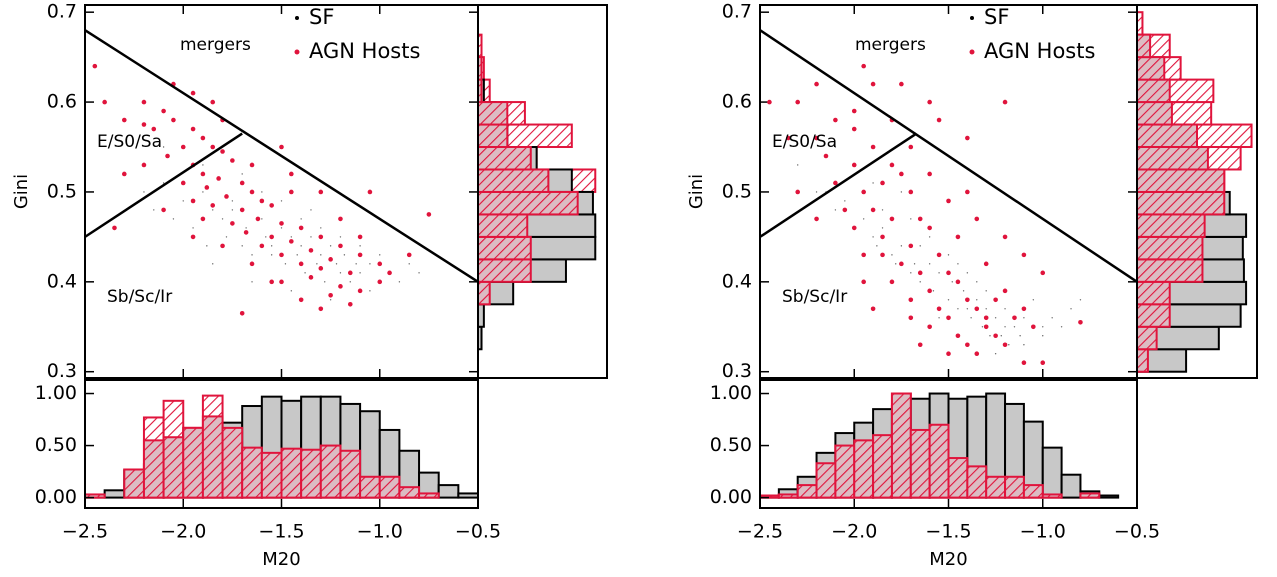 The width and height of the screenshot is (1277, 577). What do you see at coordinates (948, 532) in the screenshot?
I see `x-tick-label: −1.5` at bounding box center [948, 532].